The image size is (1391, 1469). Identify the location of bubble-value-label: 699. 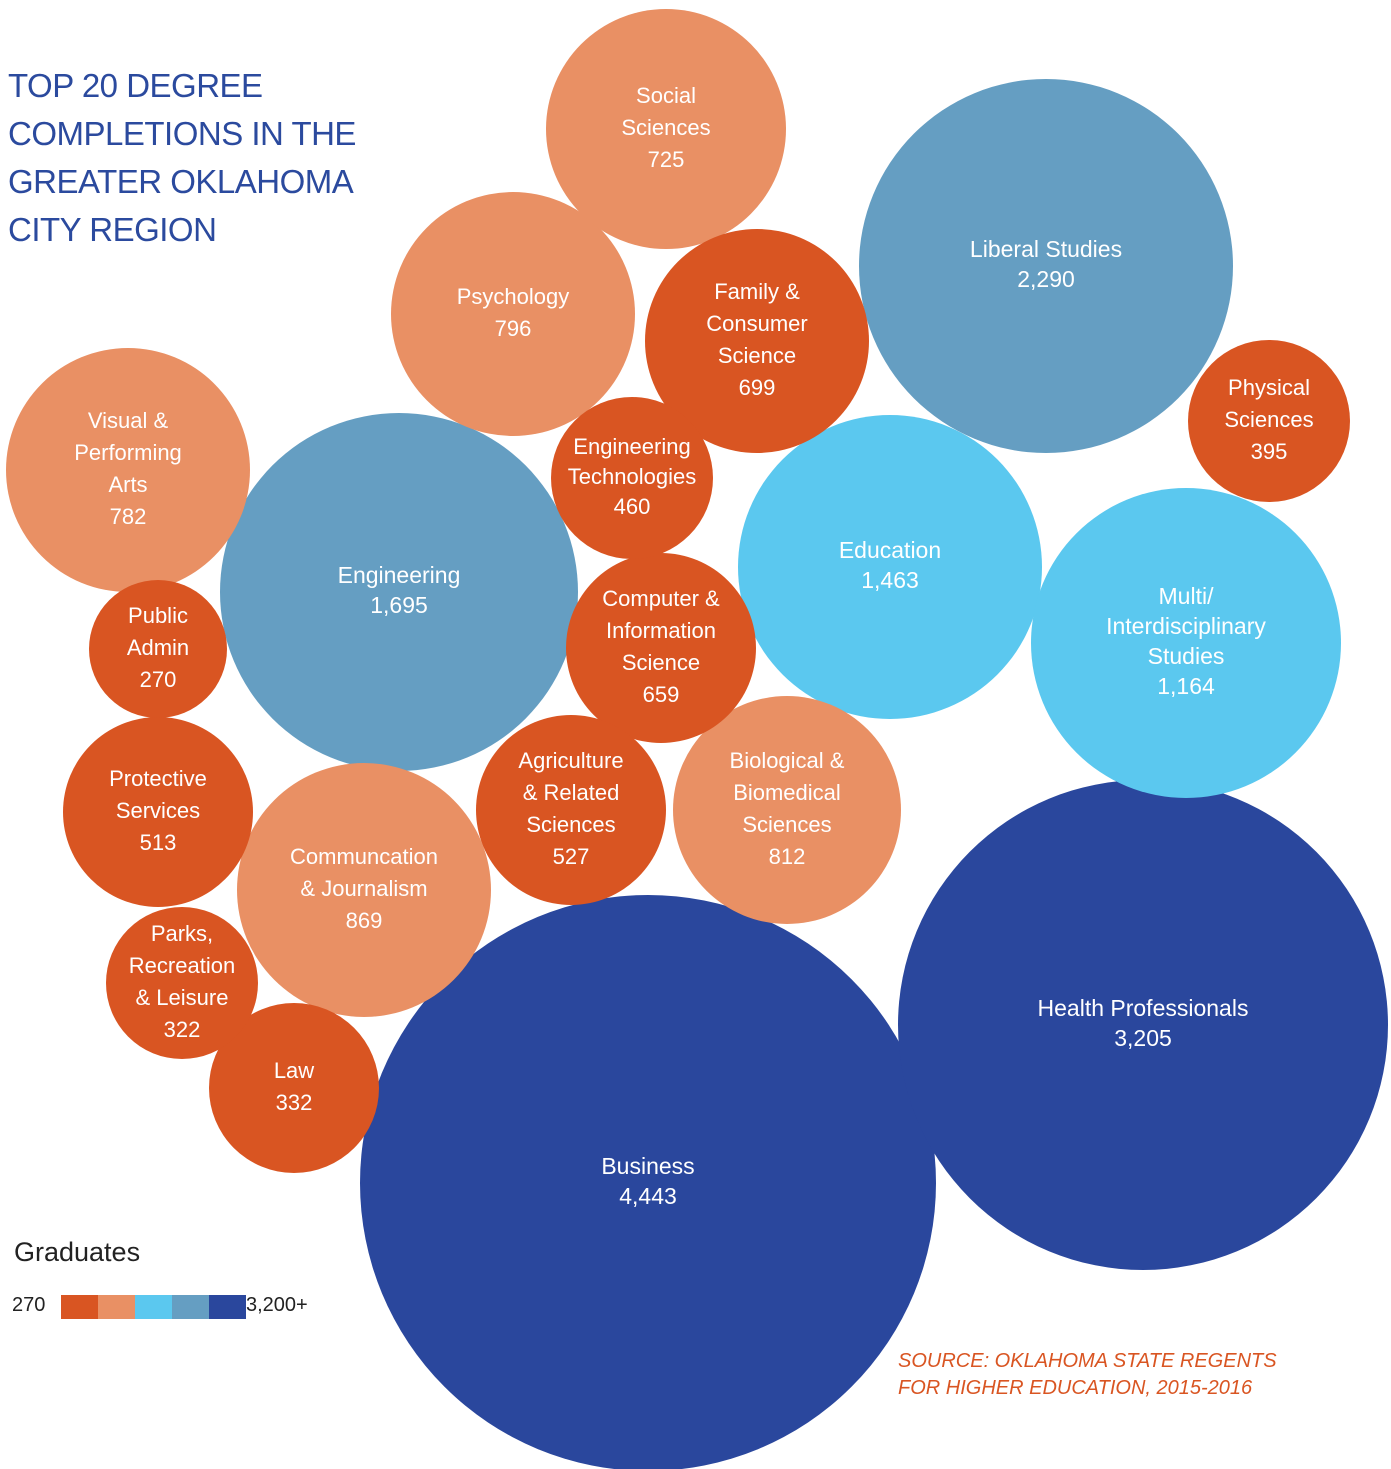
(757, 387).